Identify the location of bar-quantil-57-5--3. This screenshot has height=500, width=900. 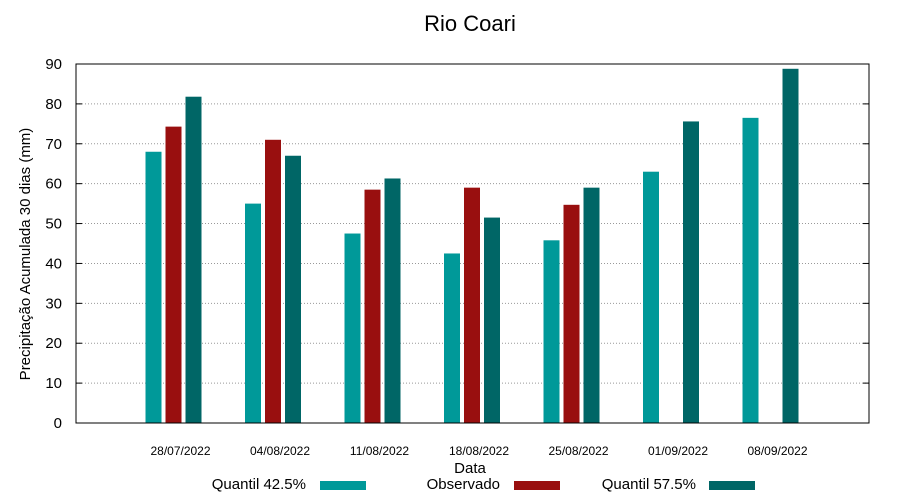
(492, 320).